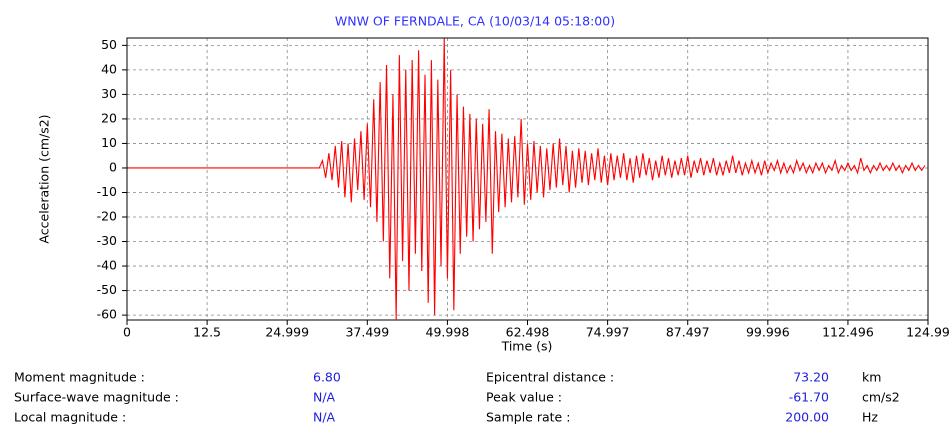 This screenshot has width=952, height=436. Describe the element at coordinates (96, 397) in the screenshot. I see `info-label: Surface-wave magnitude :` at that location.